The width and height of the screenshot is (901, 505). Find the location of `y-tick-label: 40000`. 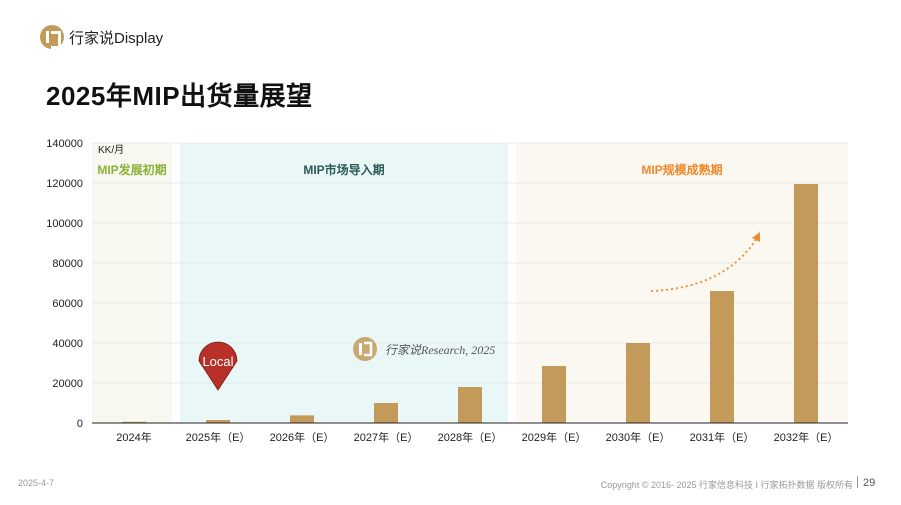

y-tick-label: 40000 is located at coordinates (67, 344).